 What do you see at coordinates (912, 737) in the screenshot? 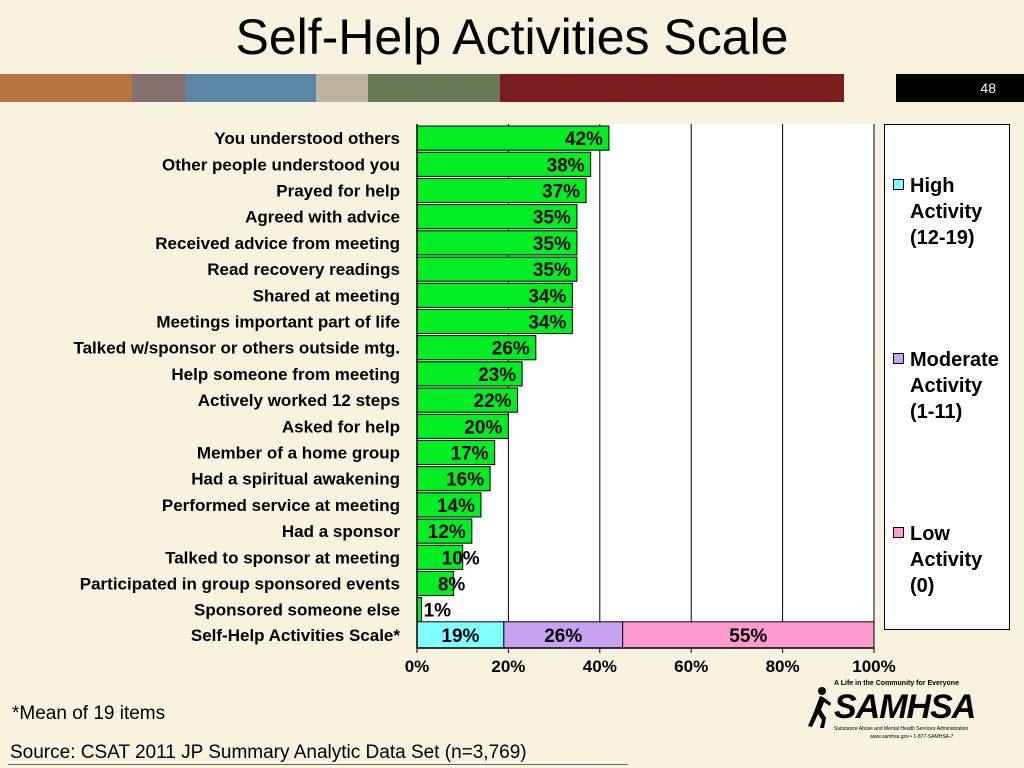
I see `logo-url: www.samhsa.gov • 1-877-SAMHSA-7` at bounding box center [912, 737].